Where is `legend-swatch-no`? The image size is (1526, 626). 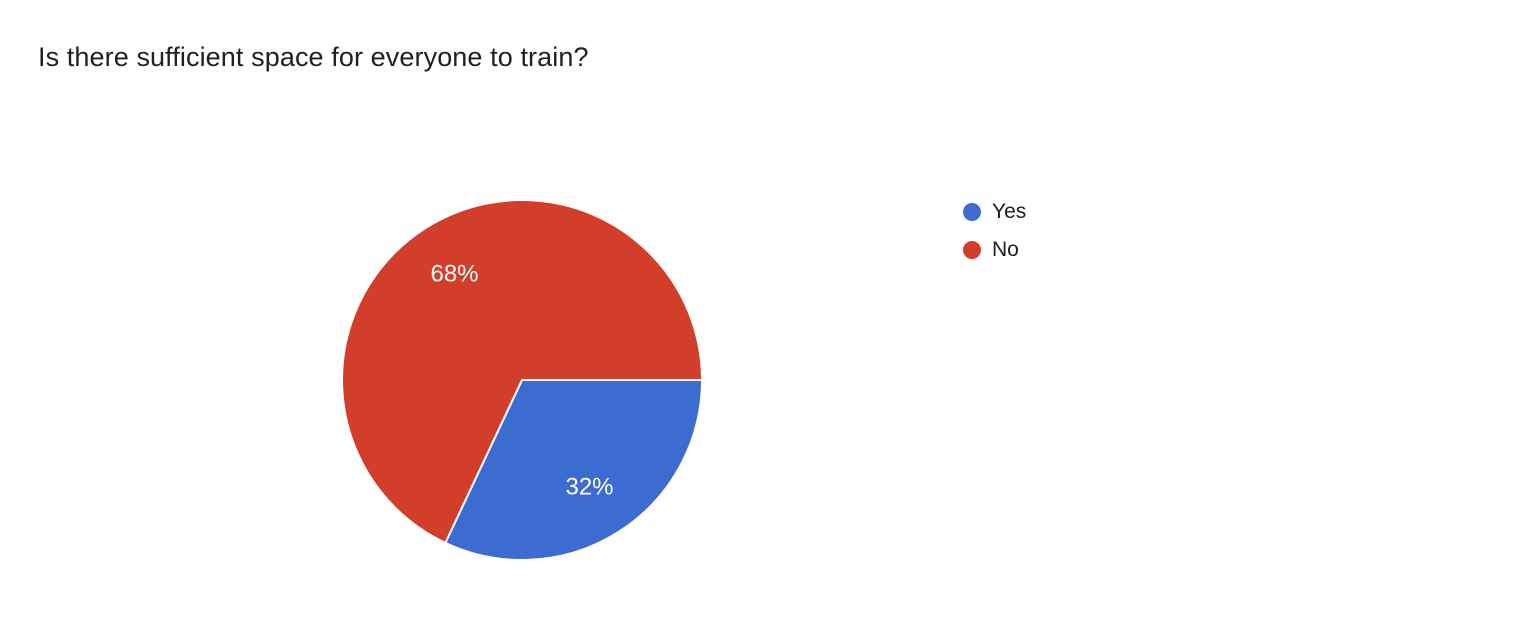
legend-swatch-no is located at coordinates (972, 250).